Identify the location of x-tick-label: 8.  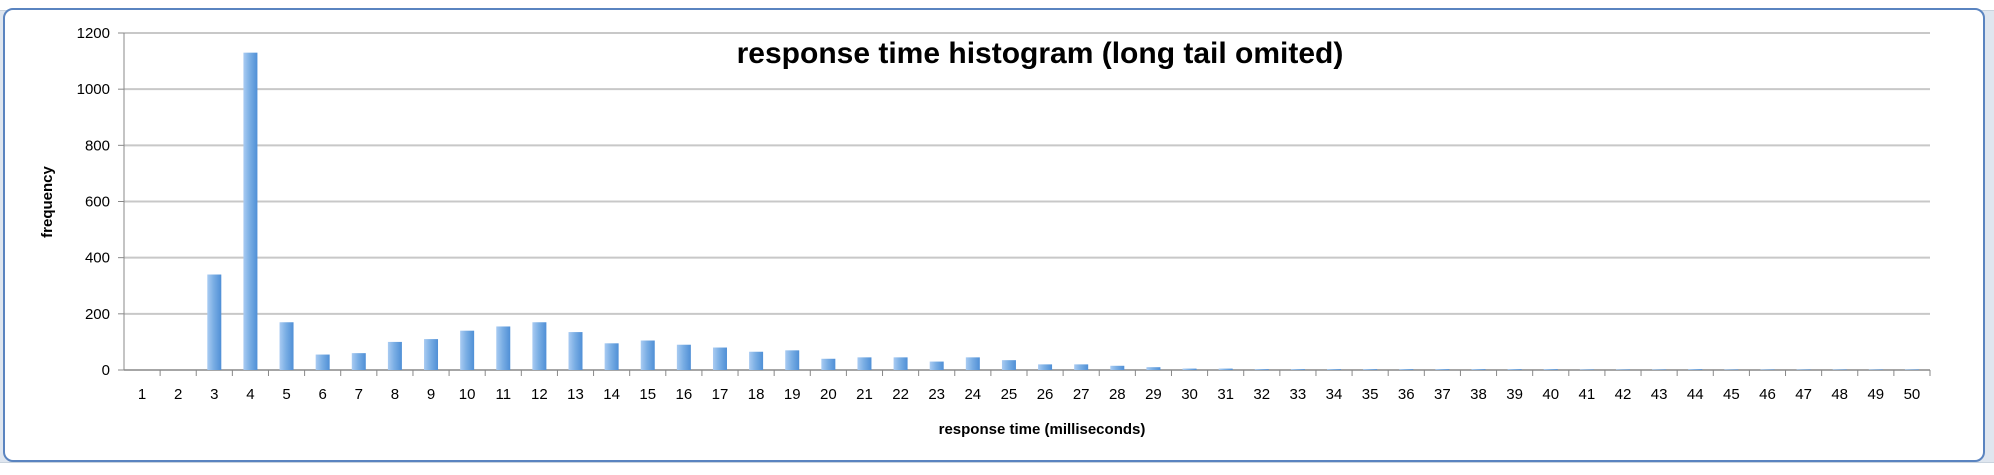
(395, 394).